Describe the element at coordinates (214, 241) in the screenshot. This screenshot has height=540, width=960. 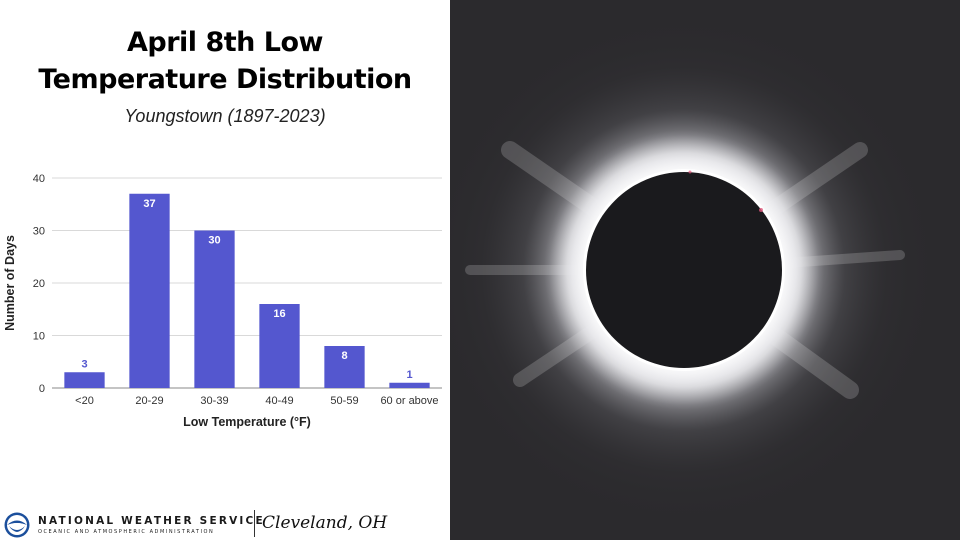
I see `data-label: 30` at that location.